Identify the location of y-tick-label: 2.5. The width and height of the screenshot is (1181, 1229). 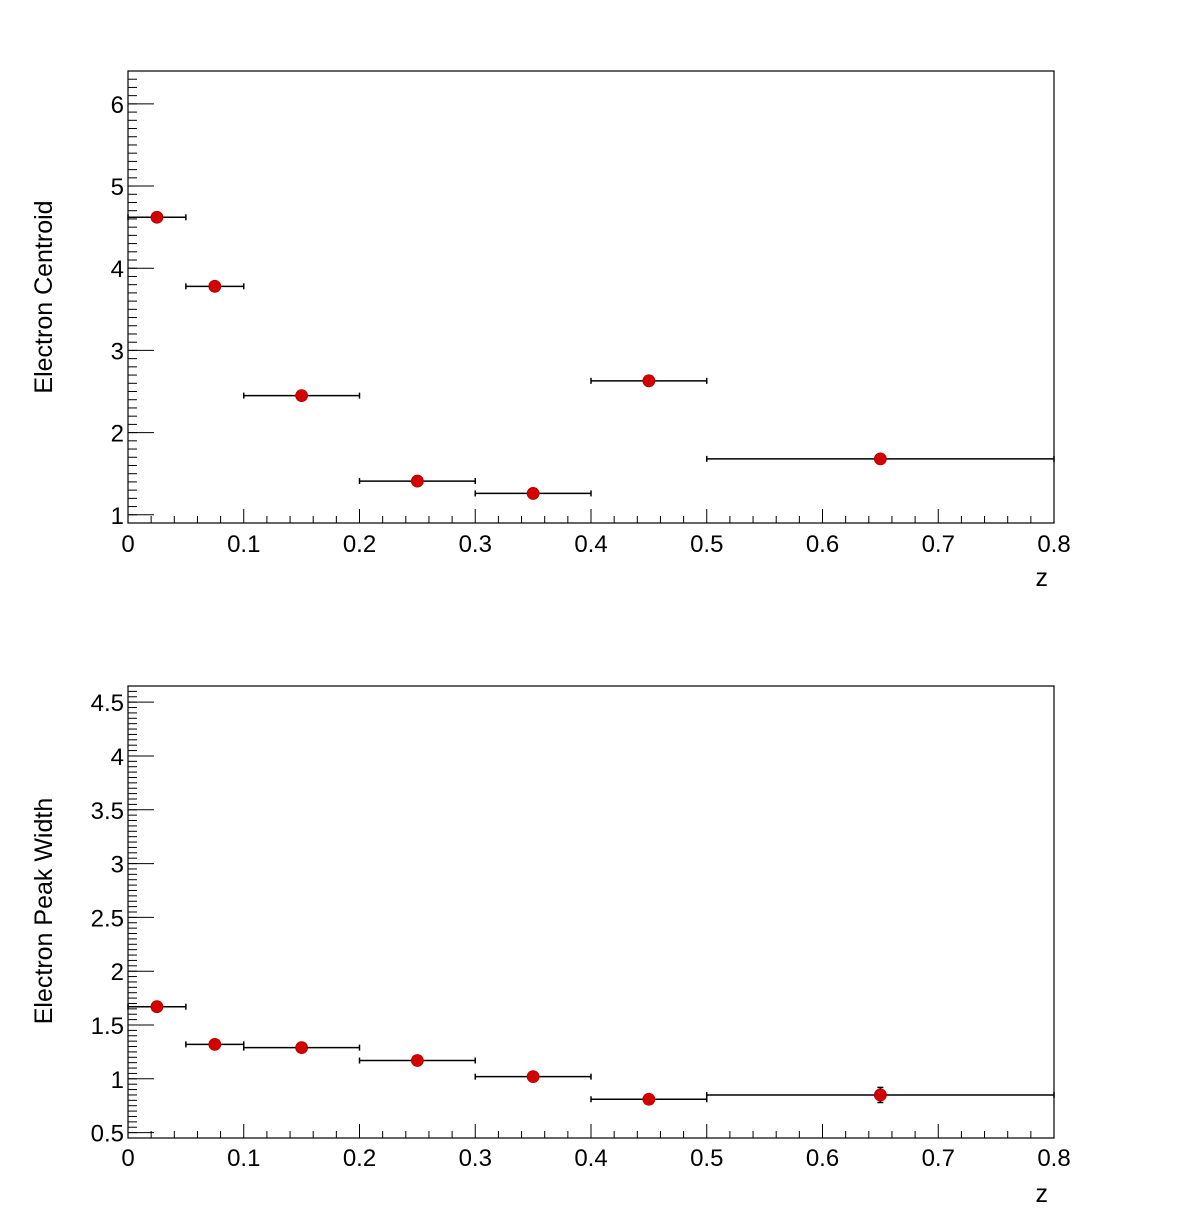
(107, 918).